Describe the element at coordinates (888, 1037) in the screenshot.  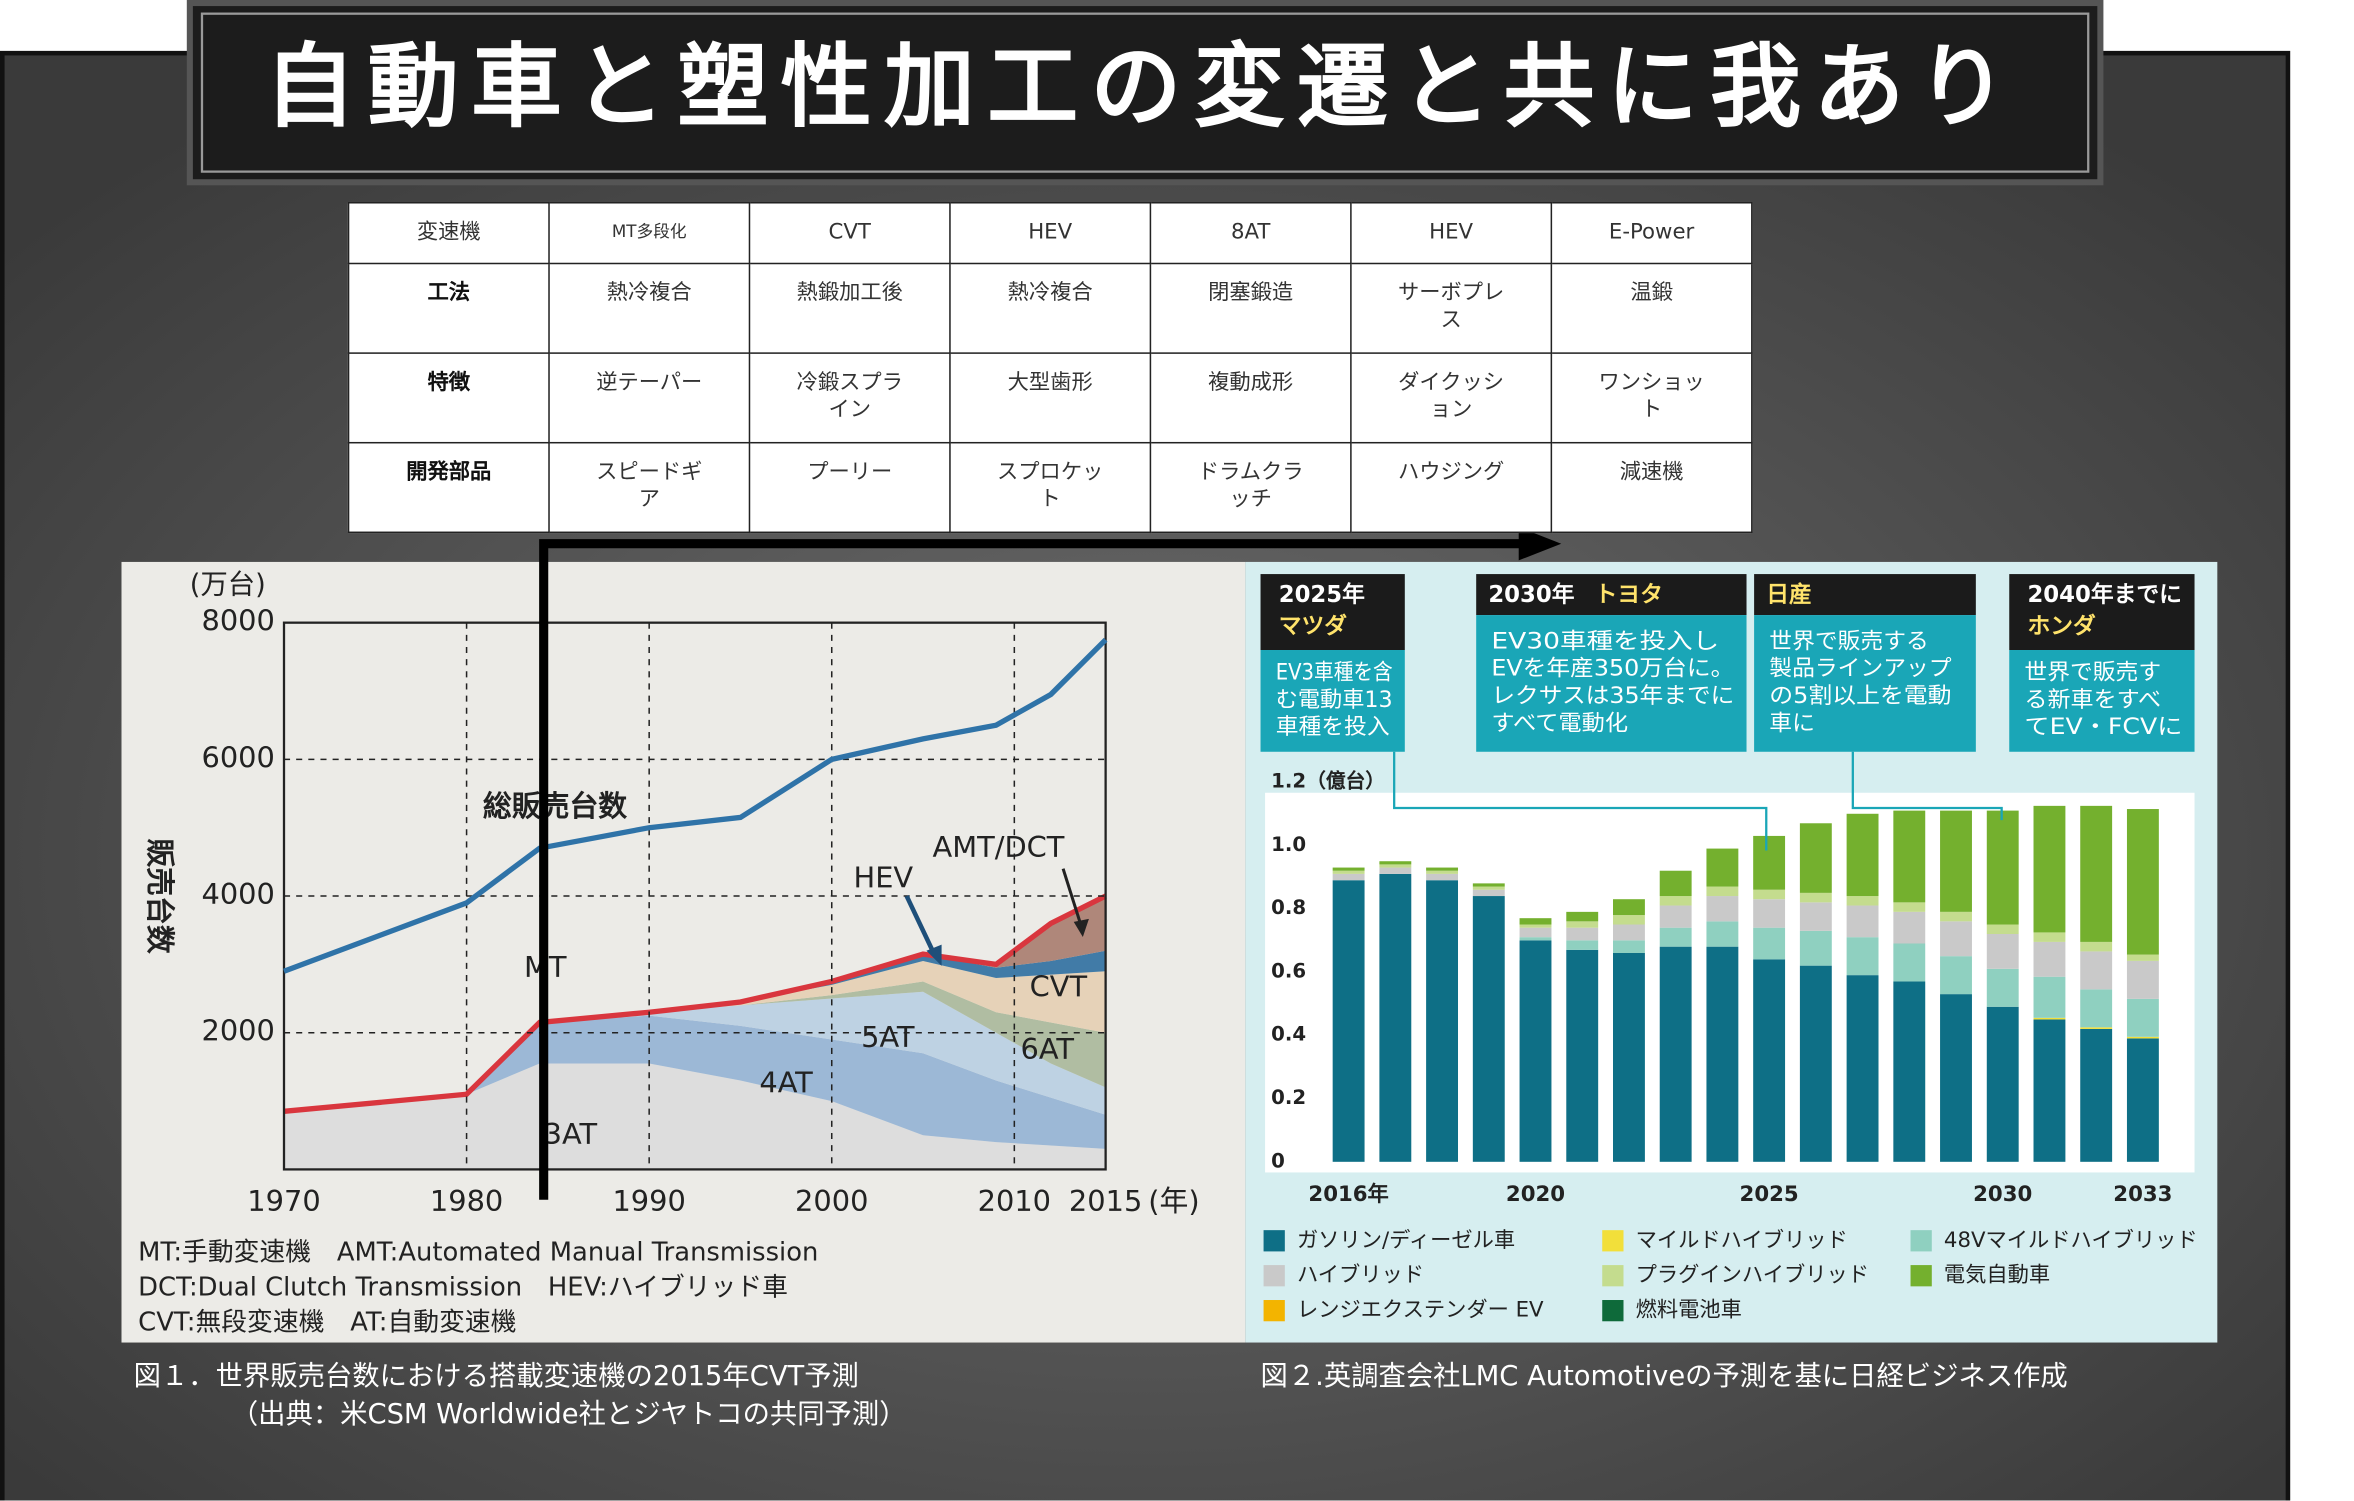
I see `series-label: 5AT` at that location.